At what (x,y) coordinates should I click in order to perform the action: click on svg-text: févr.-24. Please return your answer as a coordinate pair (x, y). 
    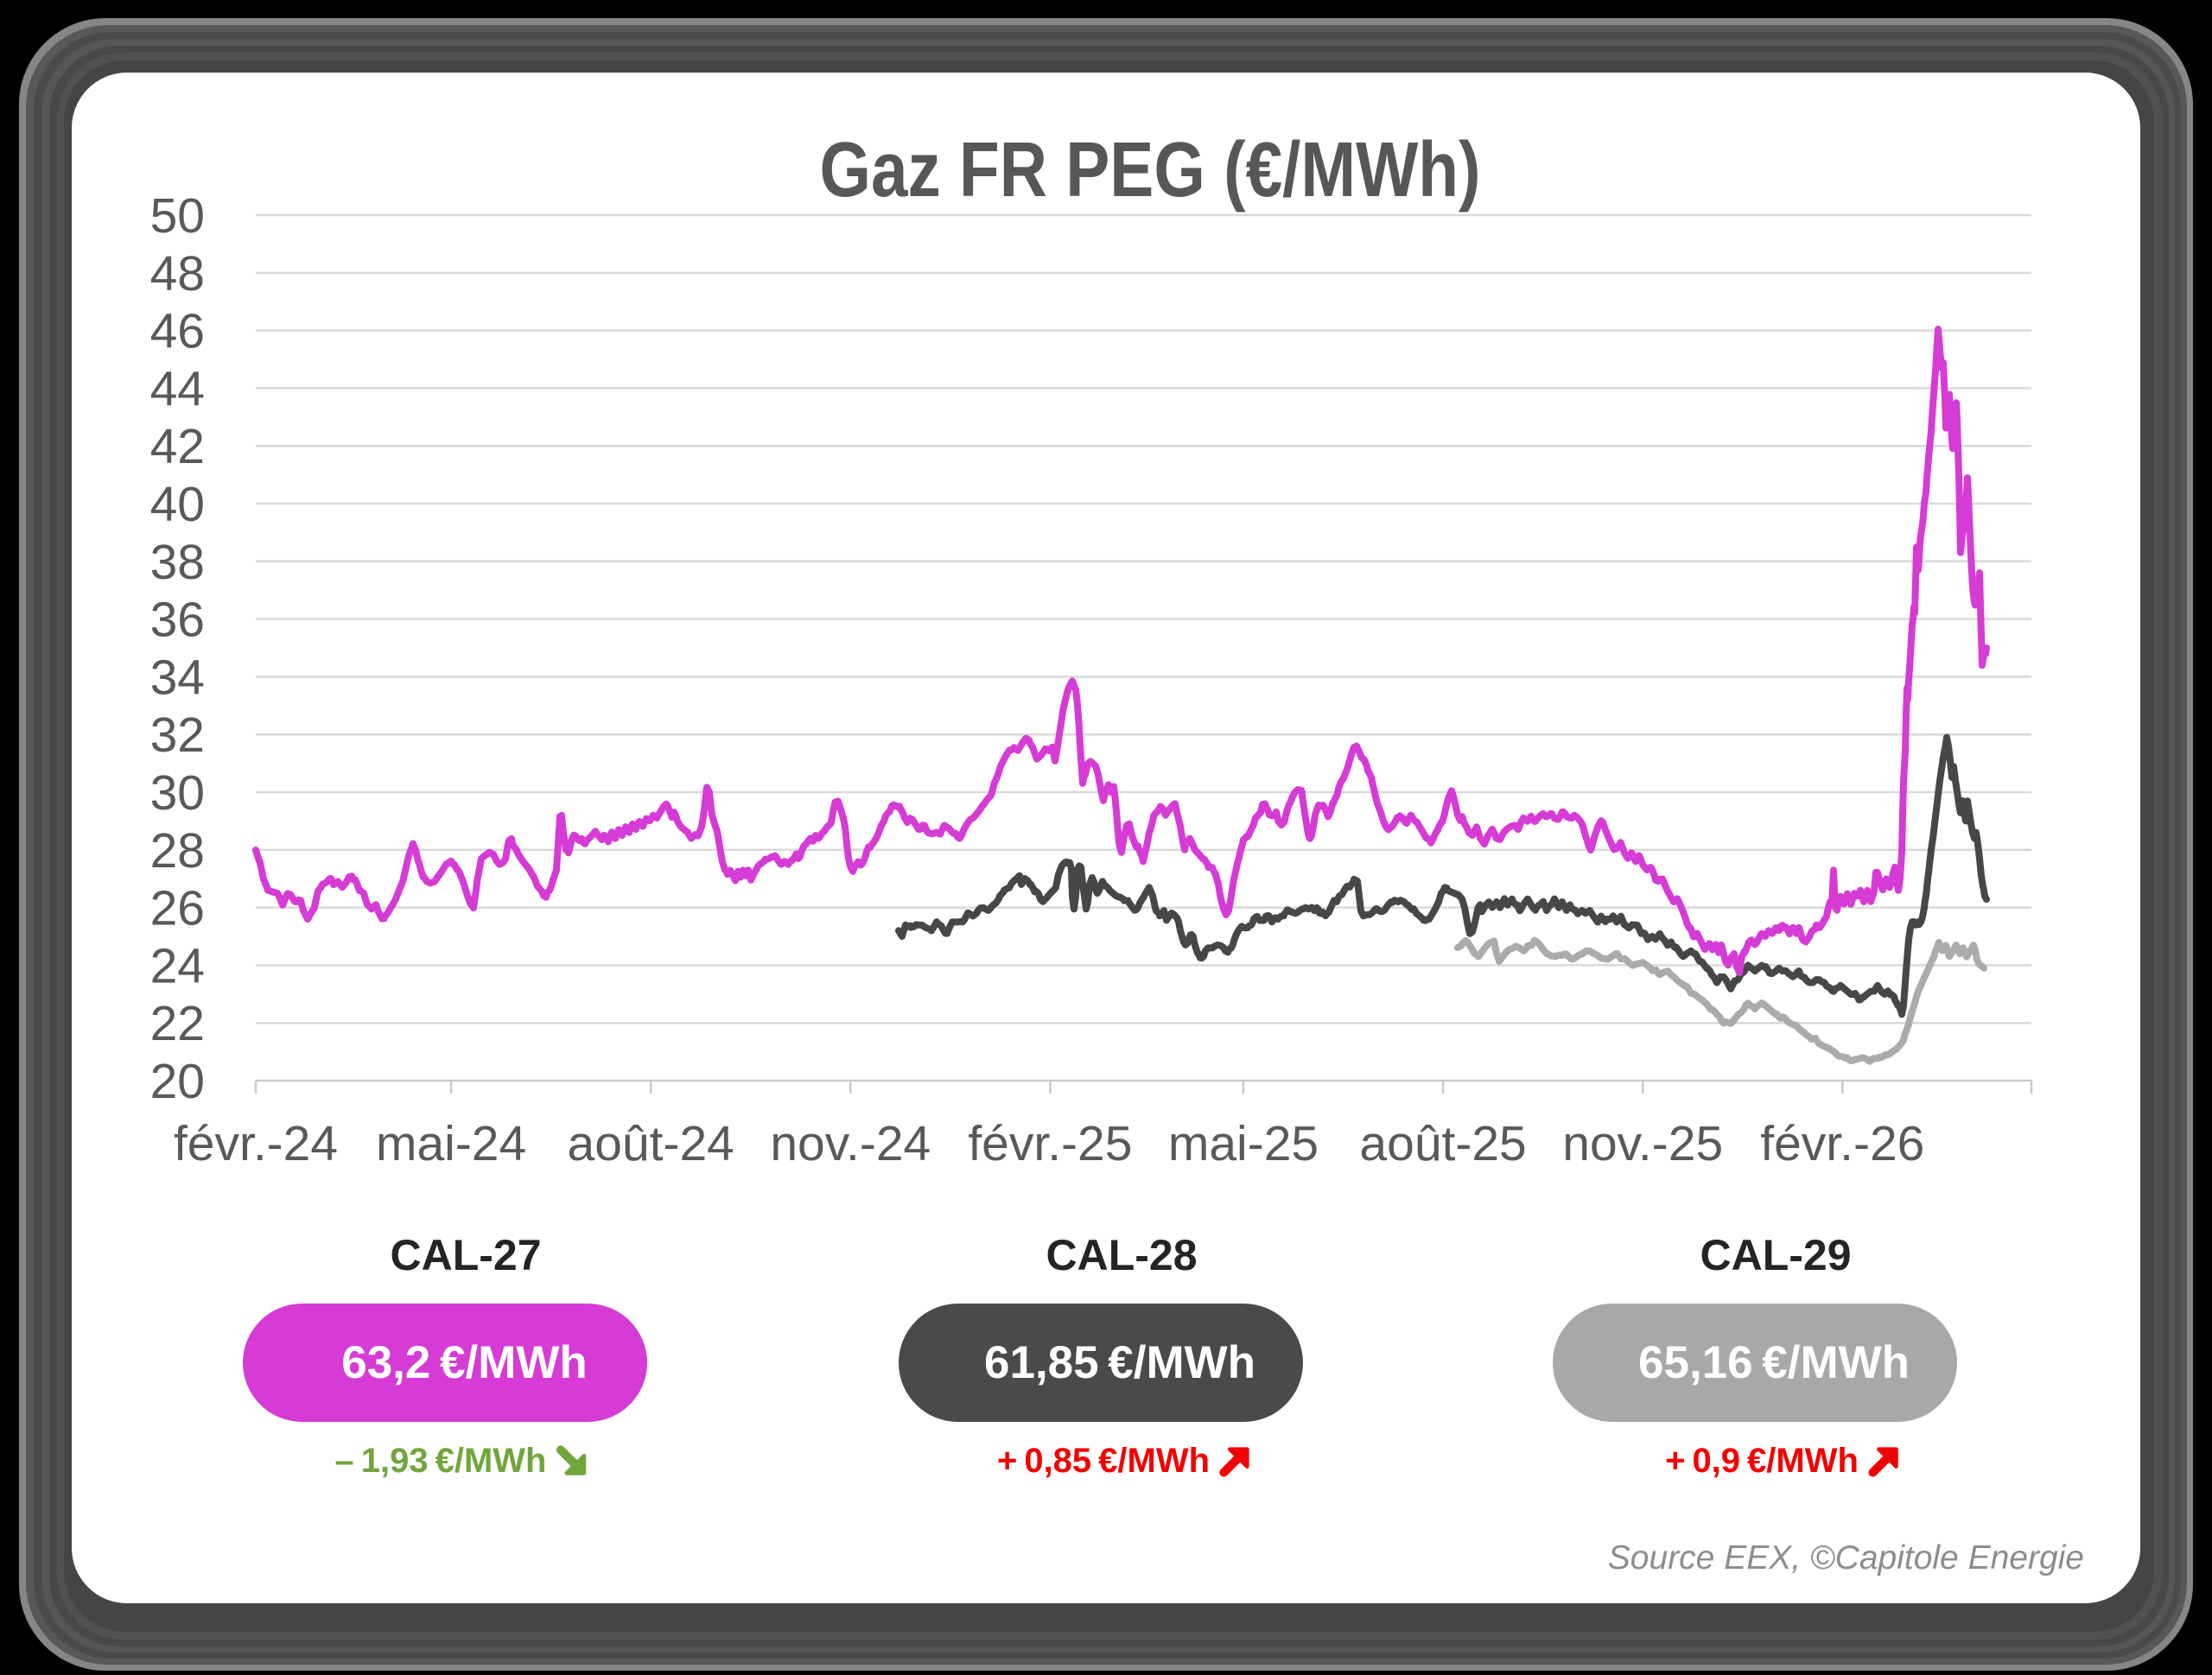
    Looking at the image, I should click on (256, 1143).